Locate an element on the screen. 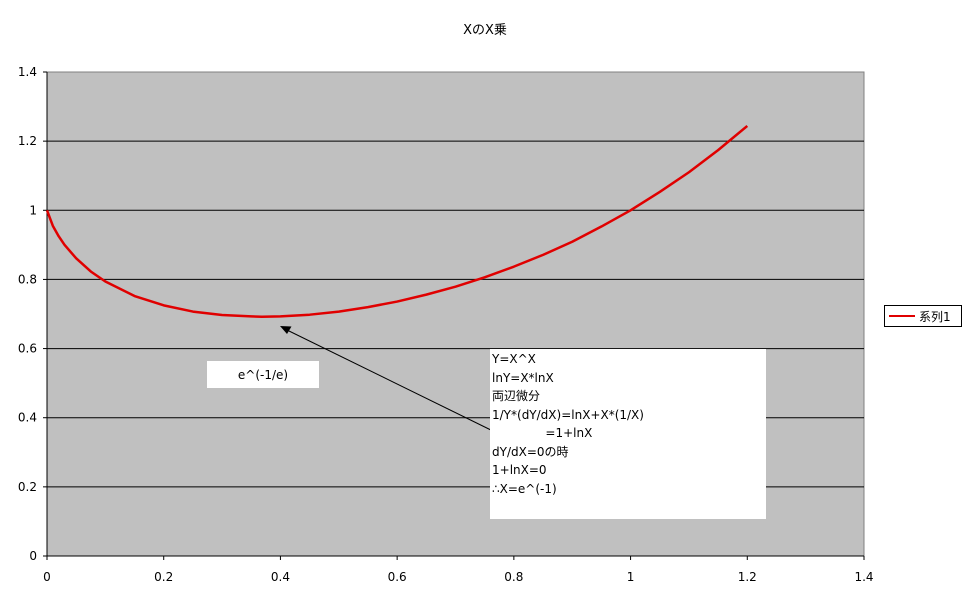 The image size is (970, 607). x-tick-label: 1.4 is located at coordinates (863, 577).